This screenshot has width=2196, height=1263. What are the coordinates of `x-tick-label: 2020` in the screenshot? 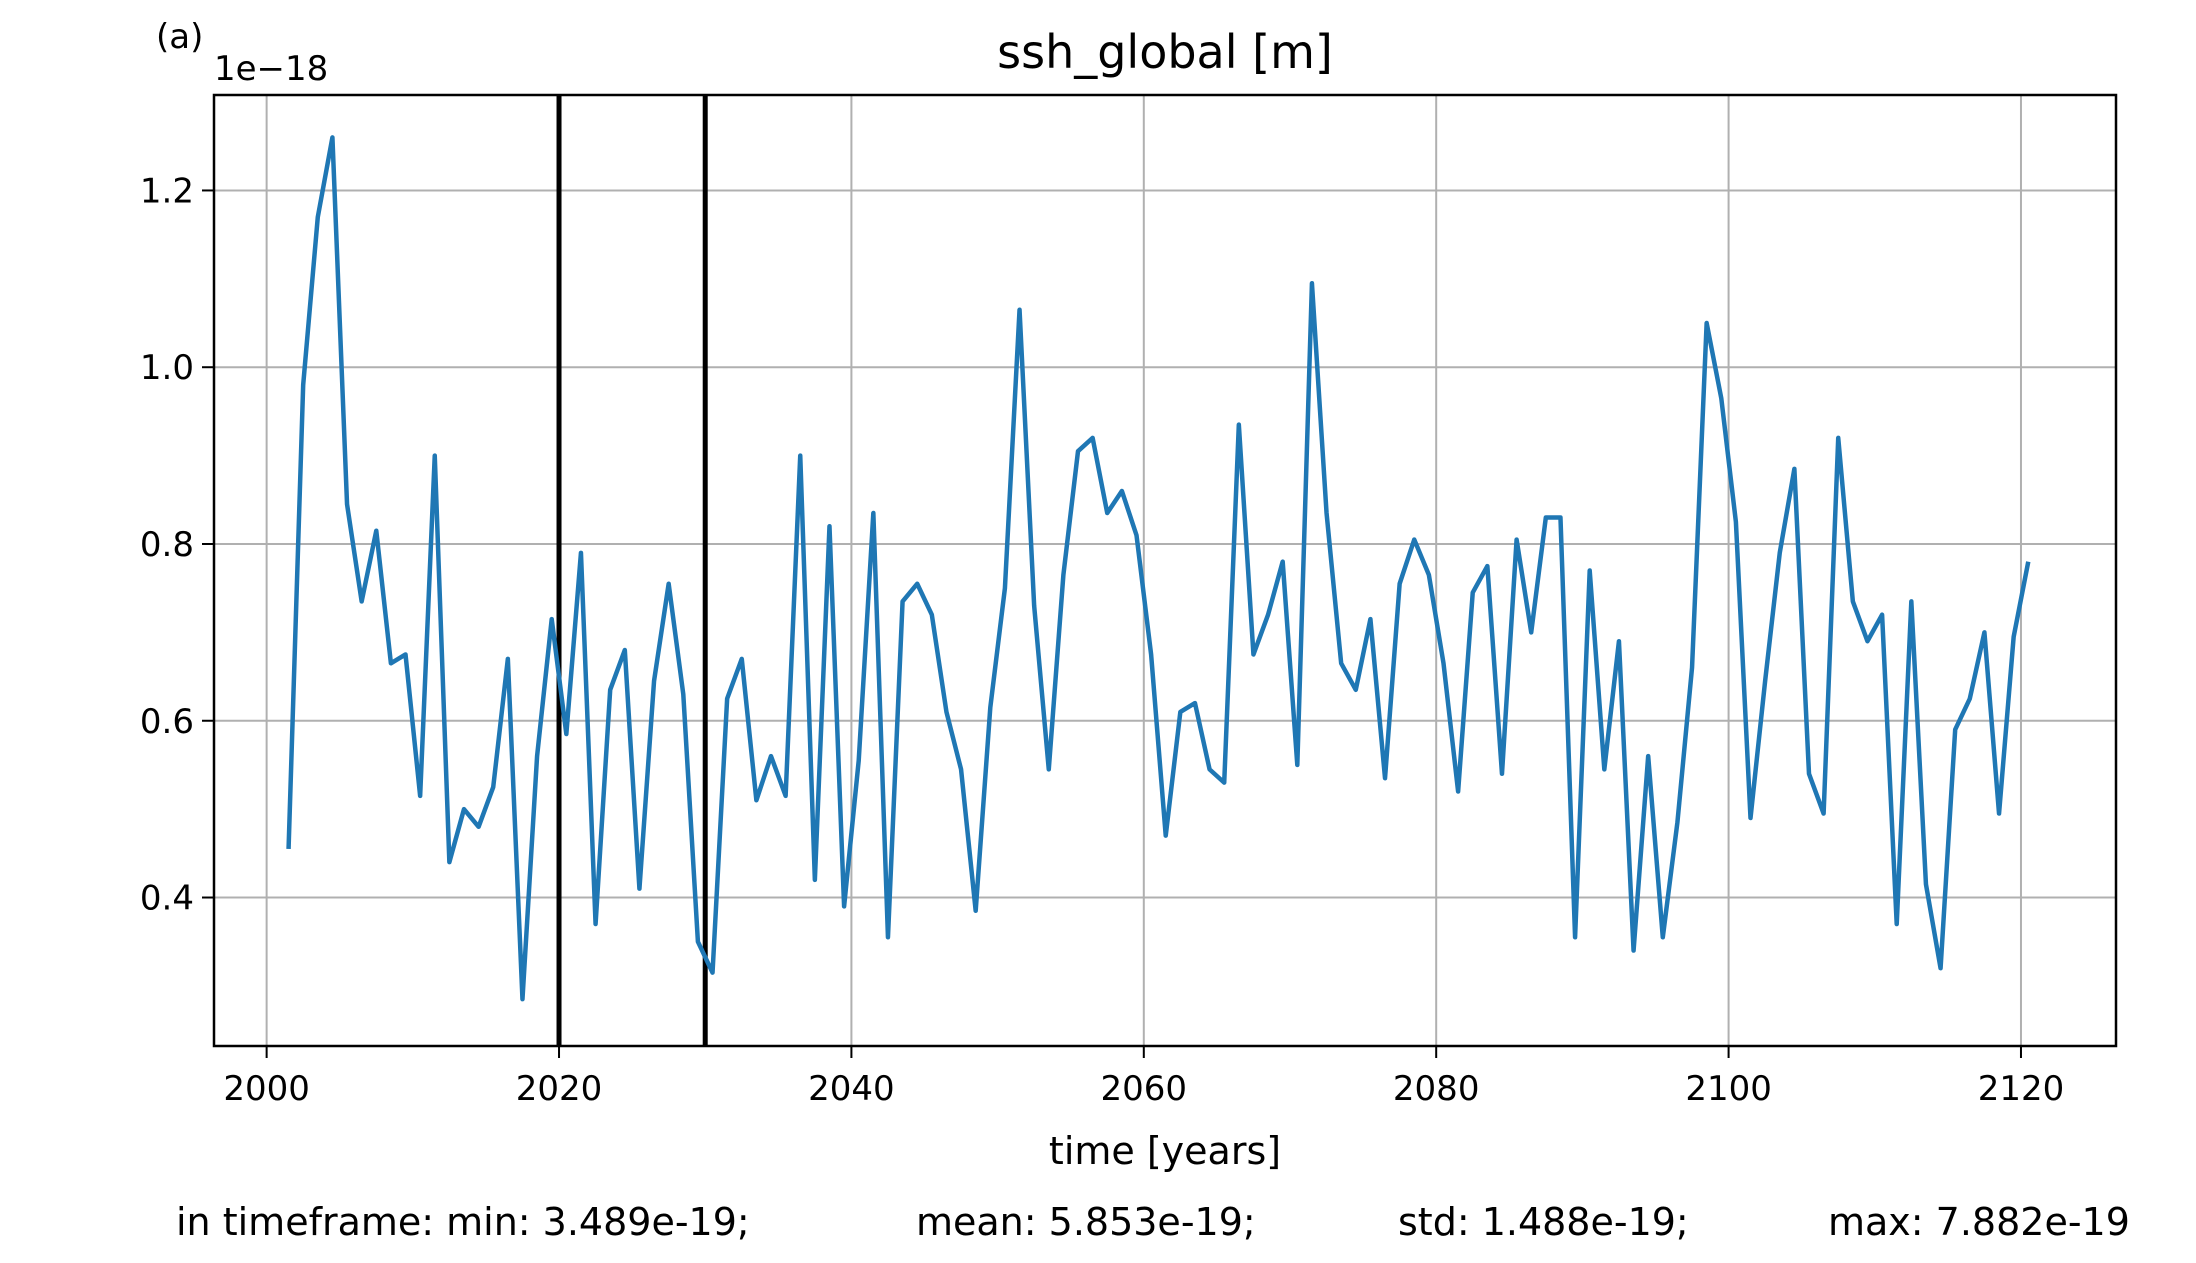 It's located at (559, 1089).